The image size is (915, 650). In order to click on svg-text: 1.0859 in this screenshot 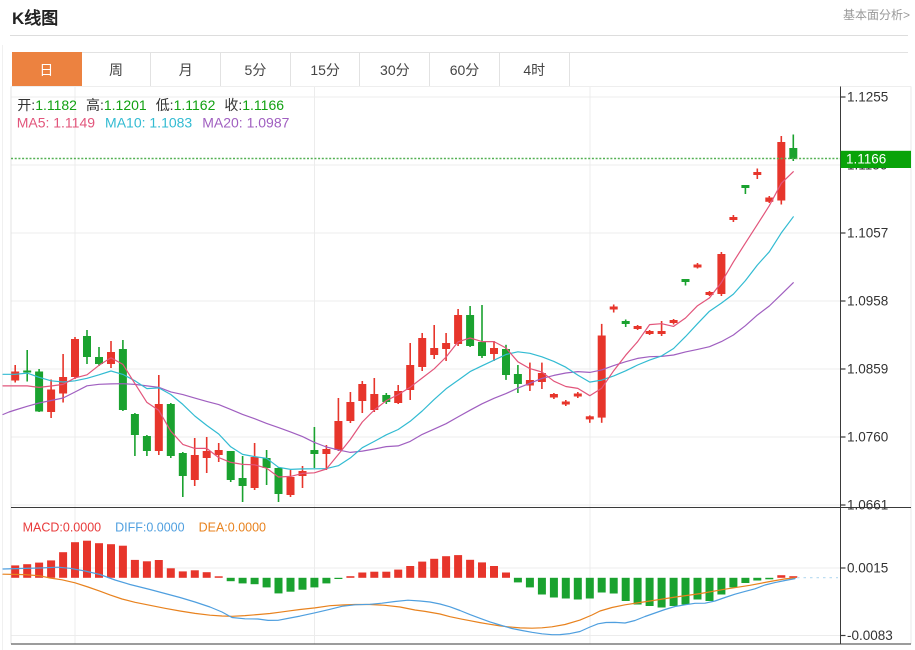, I will do `click(867, 369)`.